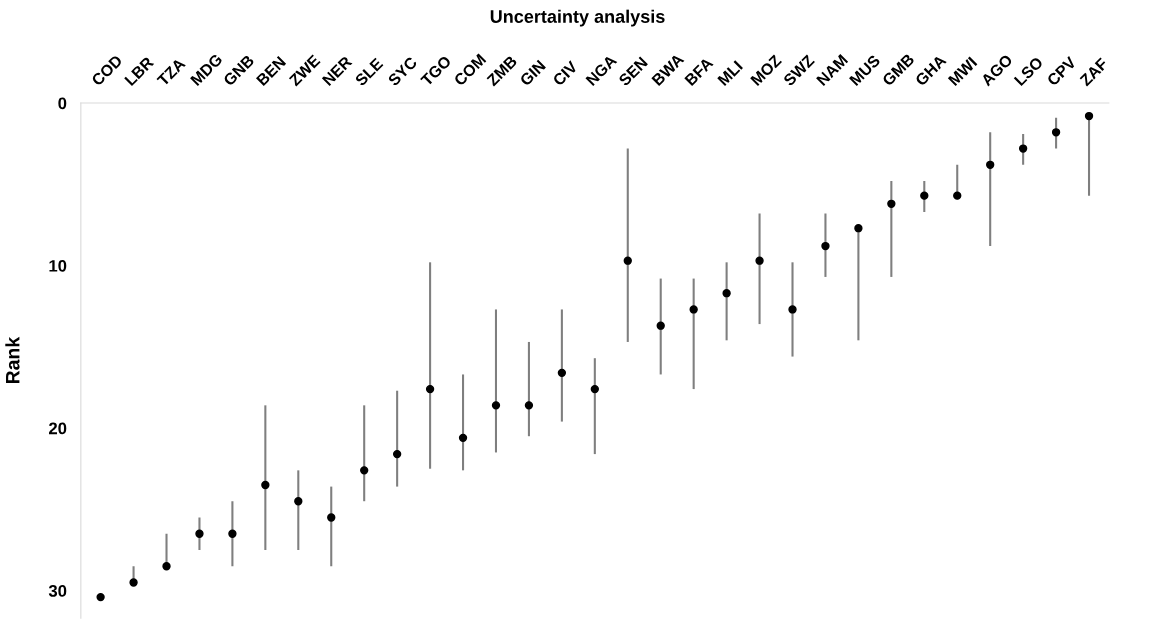 The image size is (1155, 644). What do you see at coordinates (435, 70) in the screenshot?
I see `x-tick-label: TGO` at bounding box center [435, 70].